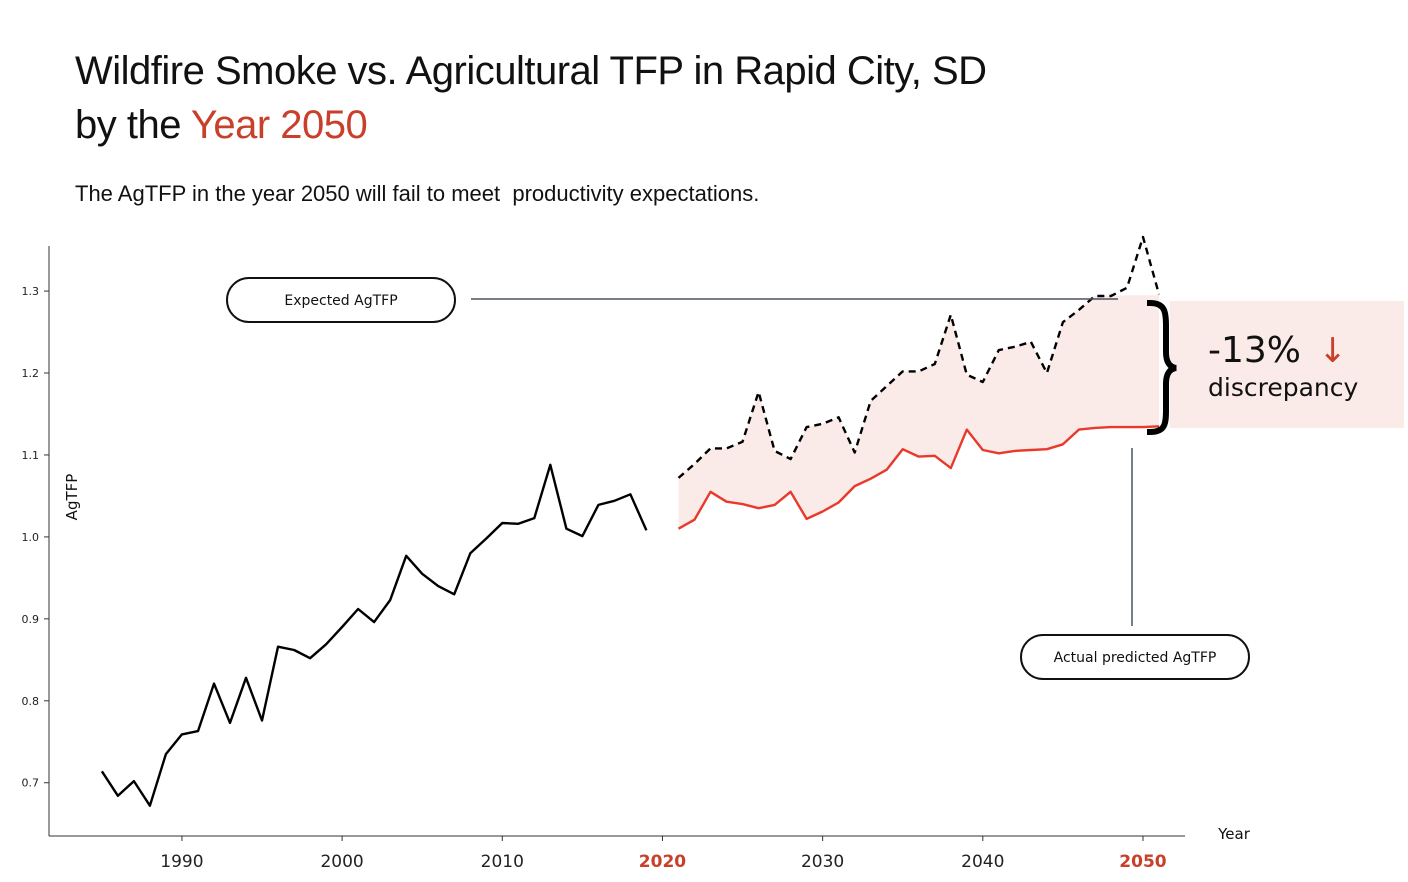  Describe the element at coordinates (1283, 387) in the screenshot. I see `discrepancy-label: discrepancy` at that location.